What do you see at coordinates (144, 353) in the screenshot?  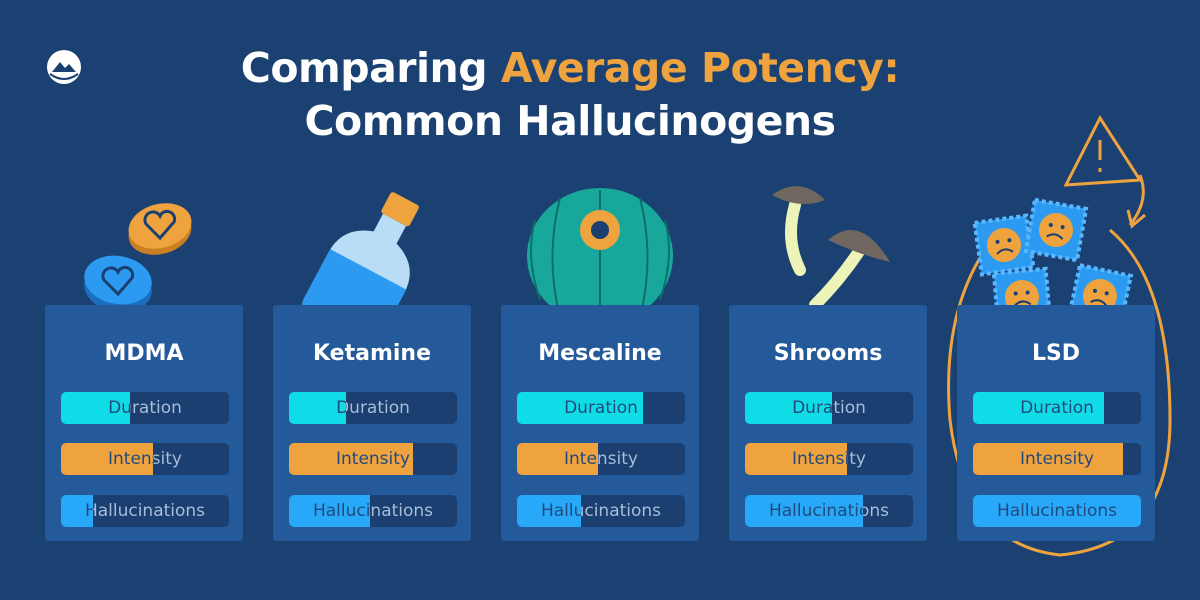 I see `drug-name: MDMA` at bounding box center [144, 353].